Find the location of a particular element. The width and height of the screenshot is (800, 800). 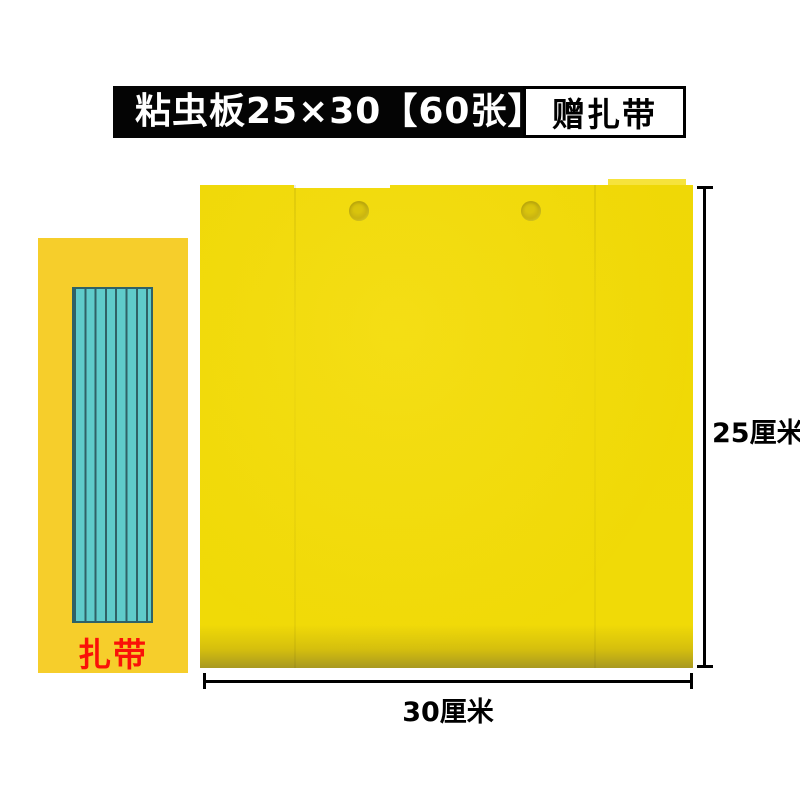

title-bar: 粘虫板25×30【60张】 赠扎带 is located at coordinates (399, 112).